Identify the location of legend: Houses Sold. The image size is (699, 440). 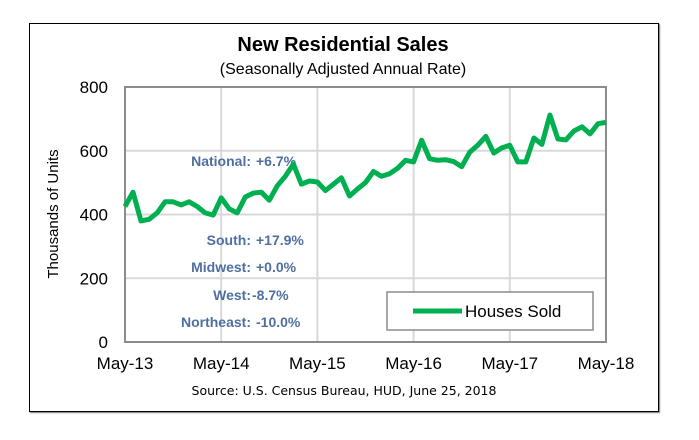
(490, 311).